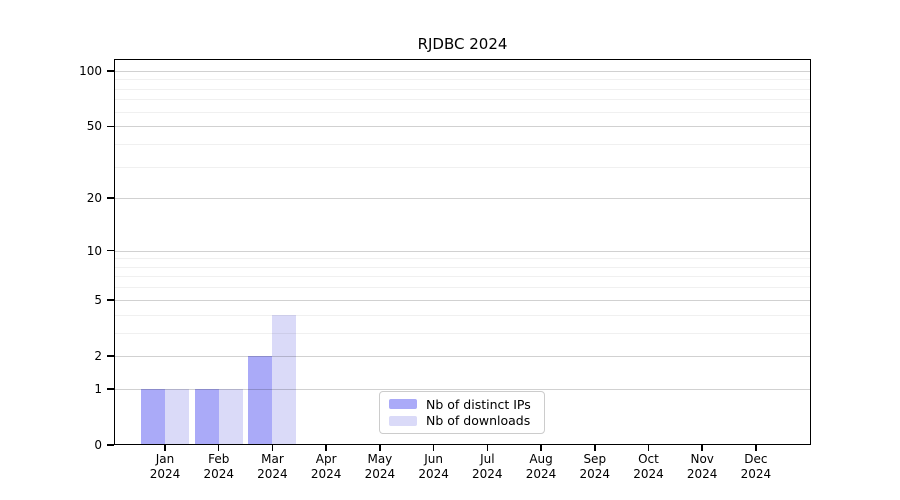 The image size is (900, 500). I want to click on x-label-month: Jun, so click(433, 459).